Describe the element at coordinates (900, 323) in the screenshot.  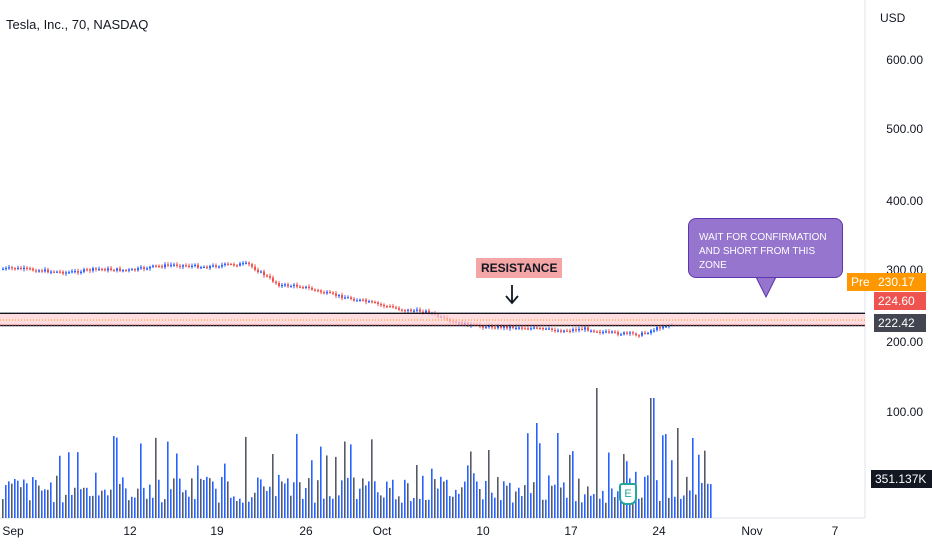
I see `last-price-tag: 222.42` at that location.